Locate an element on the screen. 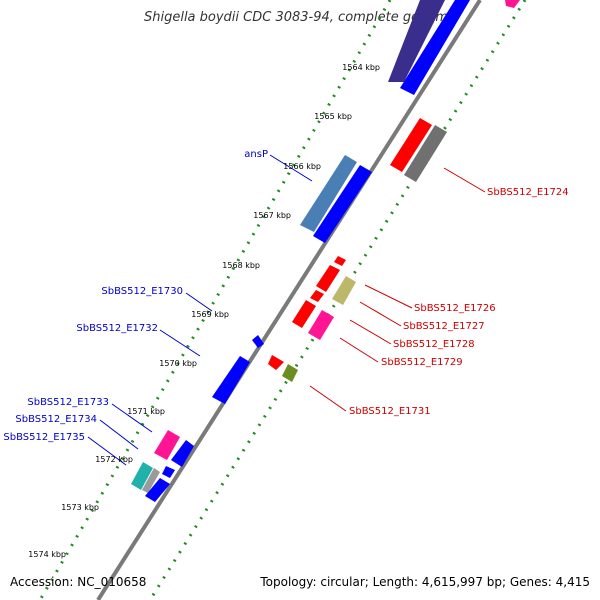 The height and width of the screenshot is (600, 600). tick-label: 1566 kbp is located at coordinates (302, 166).